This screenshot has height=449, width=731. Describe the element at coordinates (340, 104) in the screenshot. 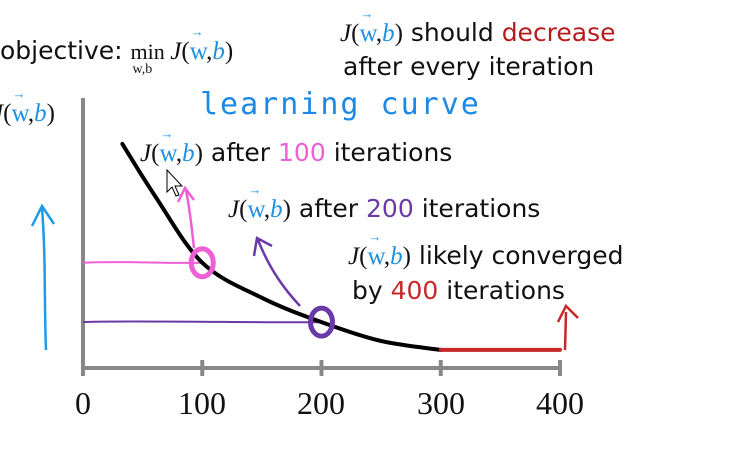

I see `chart-title-handwritten: learning curve` at that location.